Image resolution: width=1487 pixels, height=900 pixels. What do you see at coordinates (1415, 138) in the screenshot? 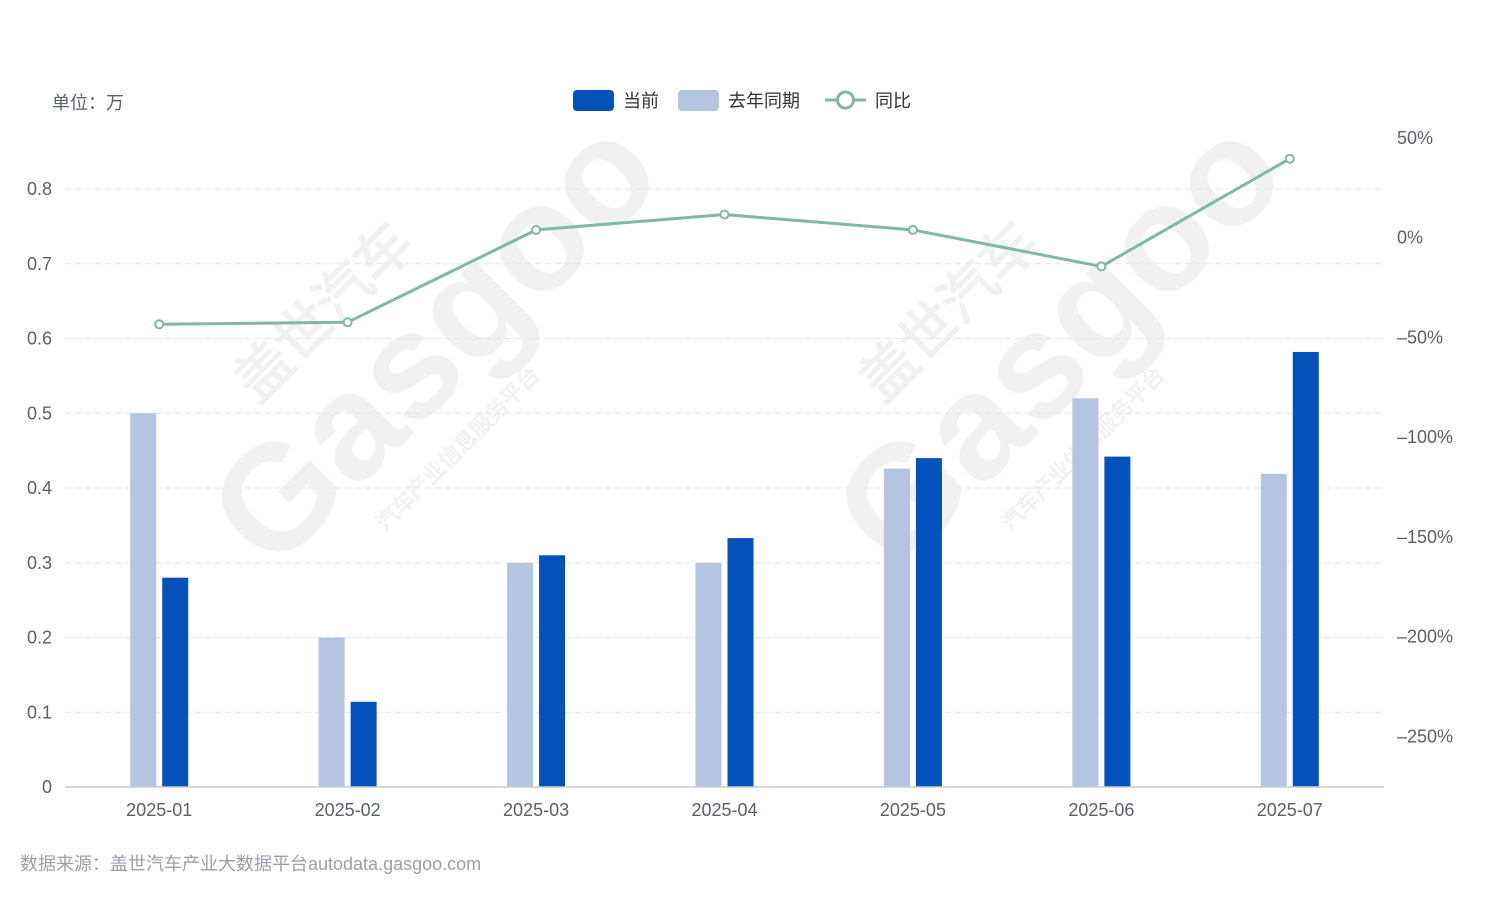
I see `y-right-tick-label: 50%` at bounding box center [1415, 138].